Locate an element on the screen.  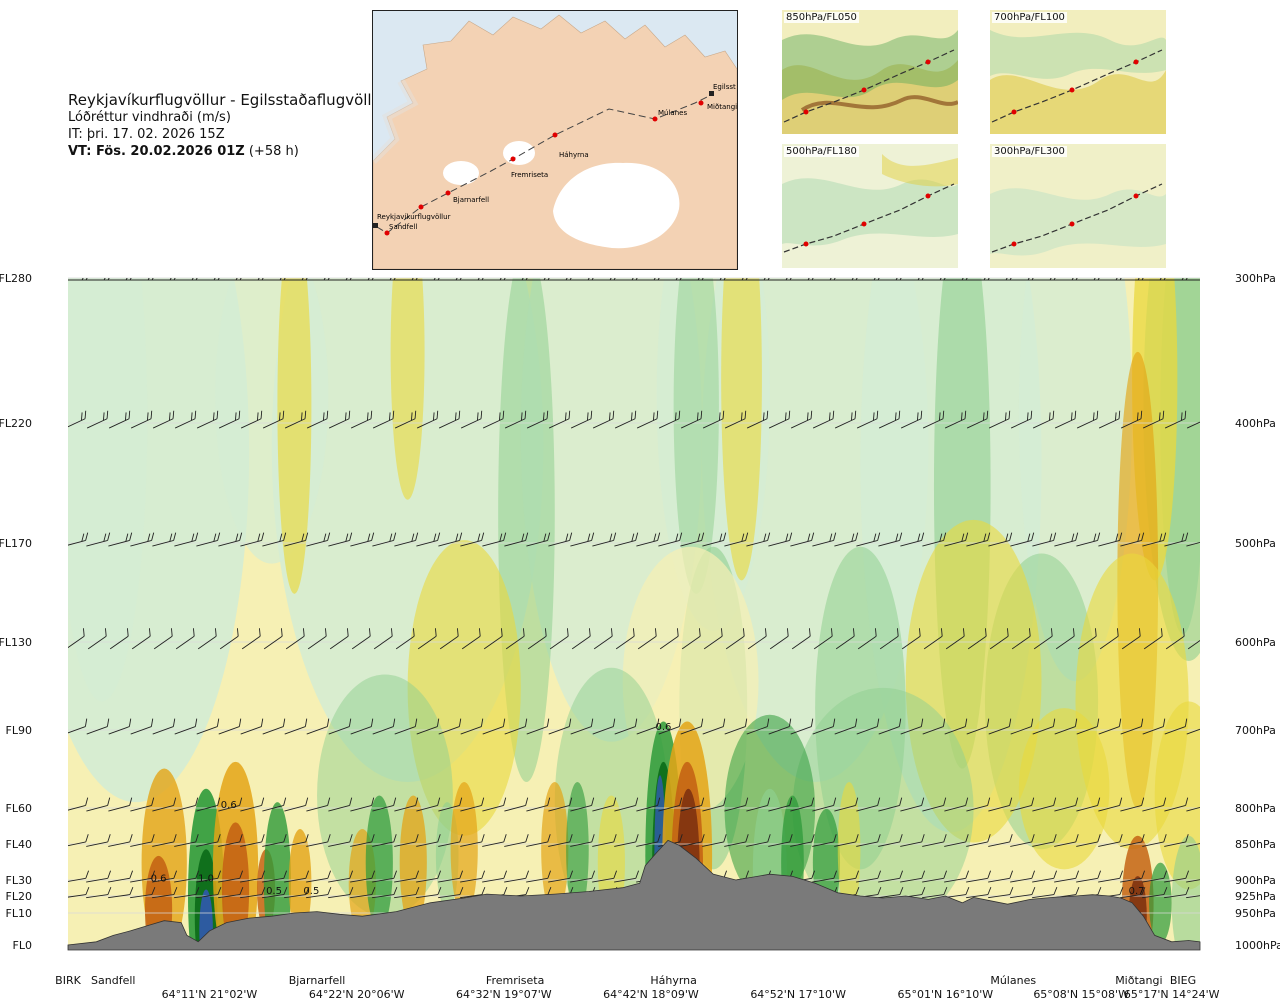
y-tick-label-fl: FL170 is located at coordinates (16, 543).